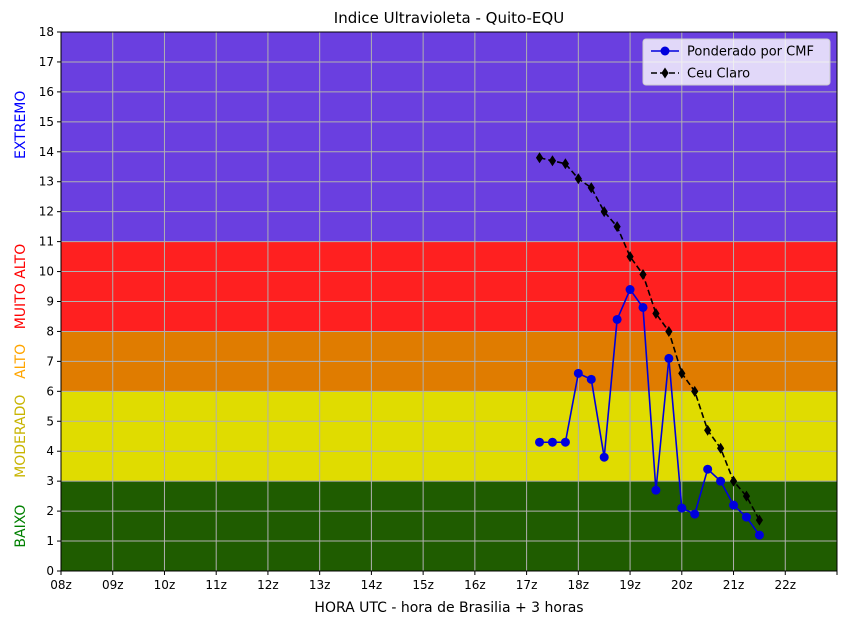 This screenshot has height=625, width=849. What do you see at coordinates (46, 182) in the screenshot?
I see `y-tick-label: 13` at bounding box center [46, 182].